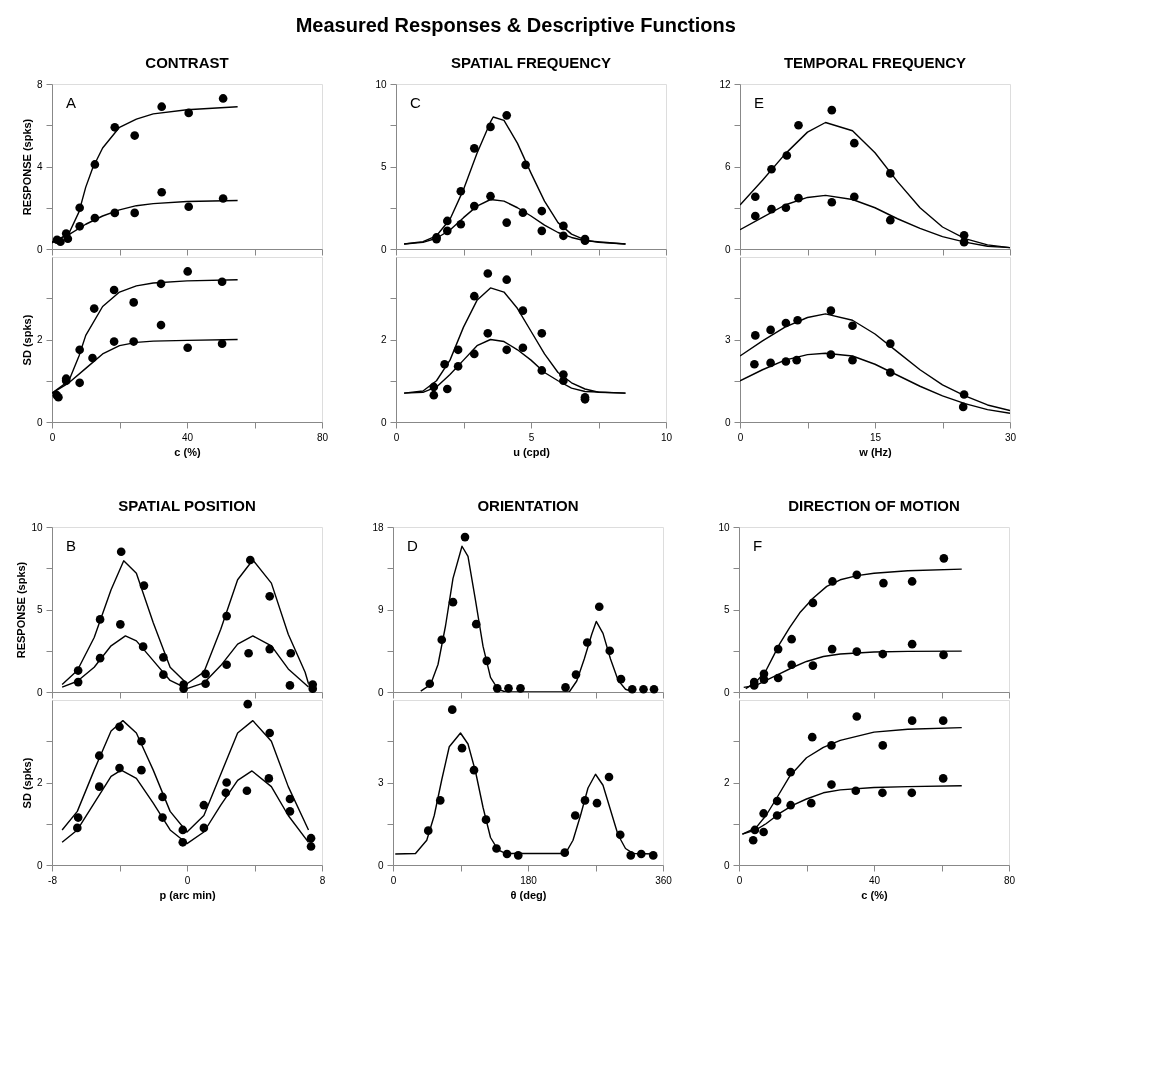 The width and height of the screenshot is (1156, 1080). I want to click on annotation: E, so click(759, 102).